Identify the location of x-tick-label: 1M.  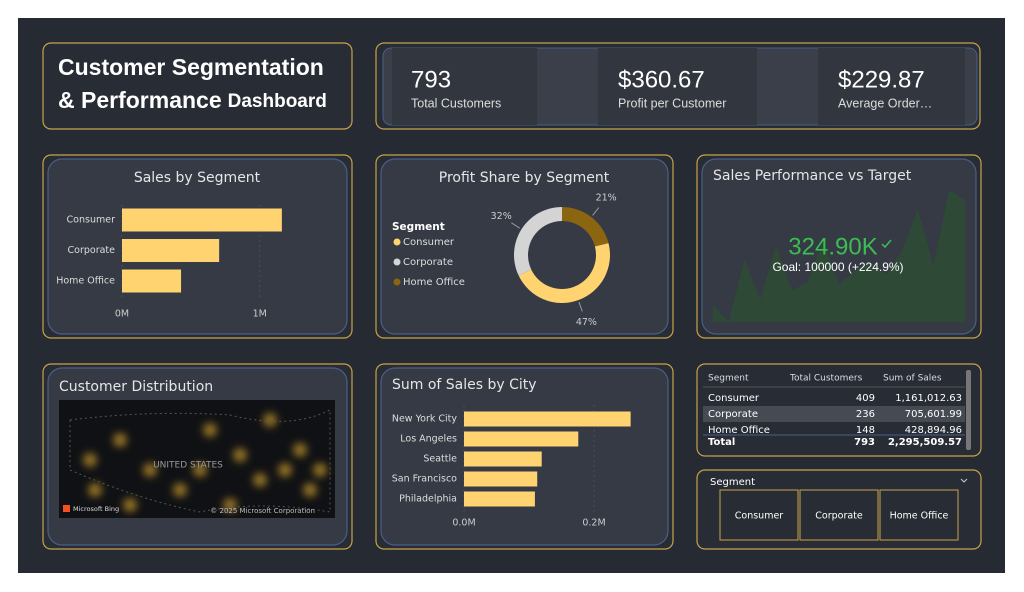
(260, 314).